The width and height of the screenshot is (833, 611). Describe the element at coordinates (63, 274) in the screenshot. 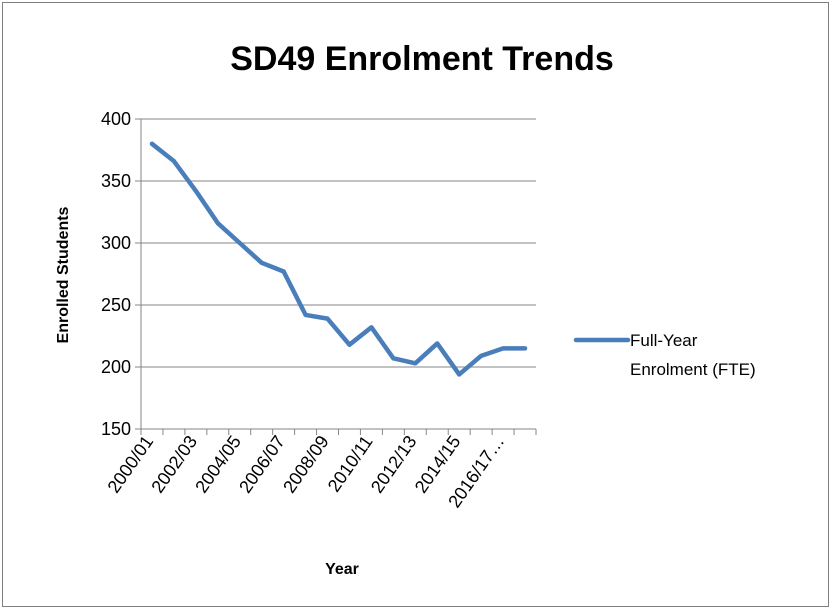

I see `y-axis-title: Enrolled Students` at that location.